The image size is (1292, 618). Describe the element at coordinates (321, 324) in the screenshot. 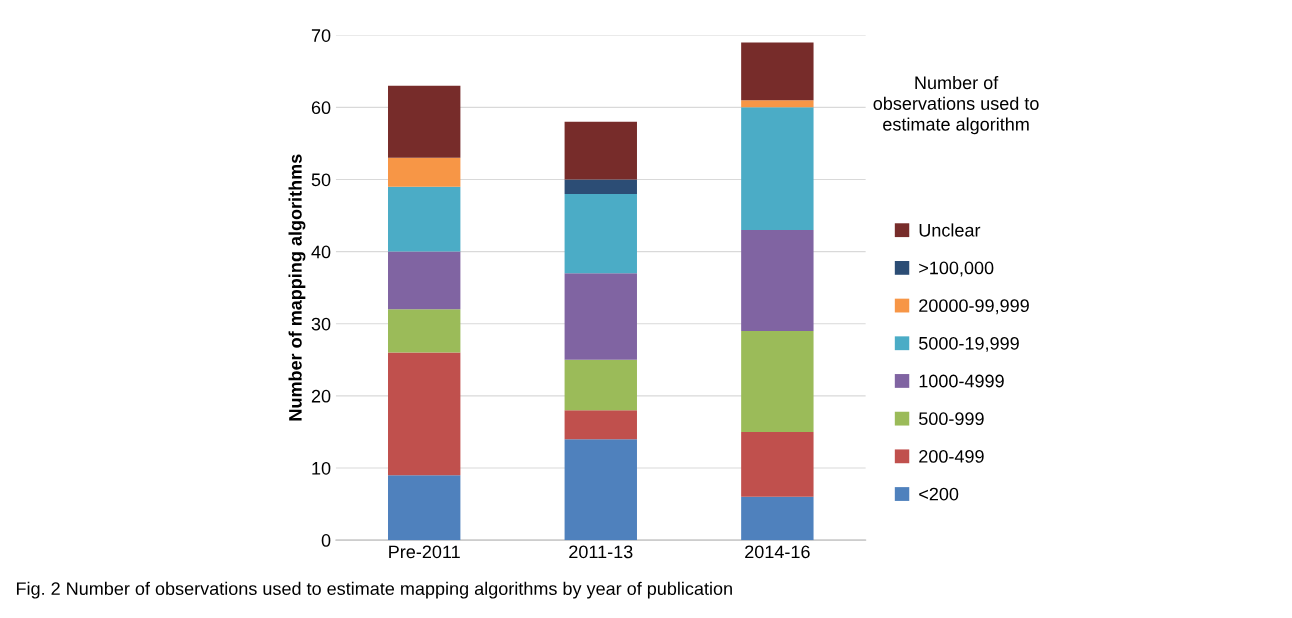

I see `y-tick-label: 30` at that location.